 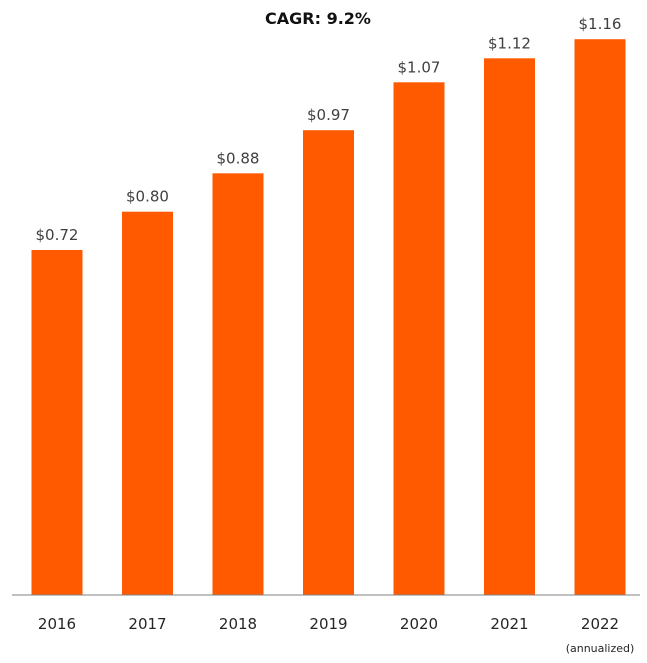 What do you see at coordinates (509, 43) in the screenshot?
I see `value-label-2021: $1.12` at bounding box center [509, 43].